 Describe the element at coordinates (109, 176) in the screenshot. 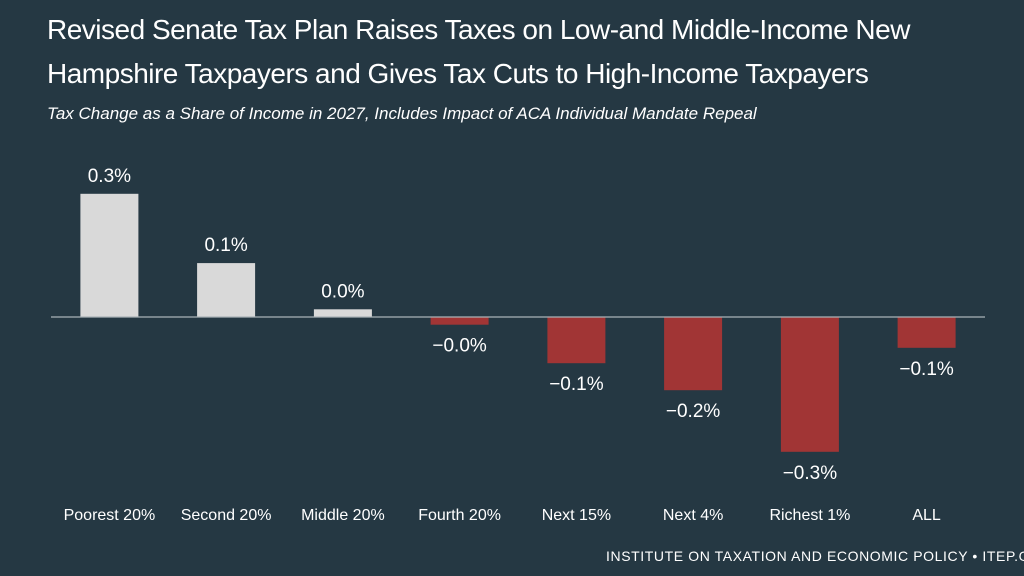

I see `data-label: 0.3%` at that location.